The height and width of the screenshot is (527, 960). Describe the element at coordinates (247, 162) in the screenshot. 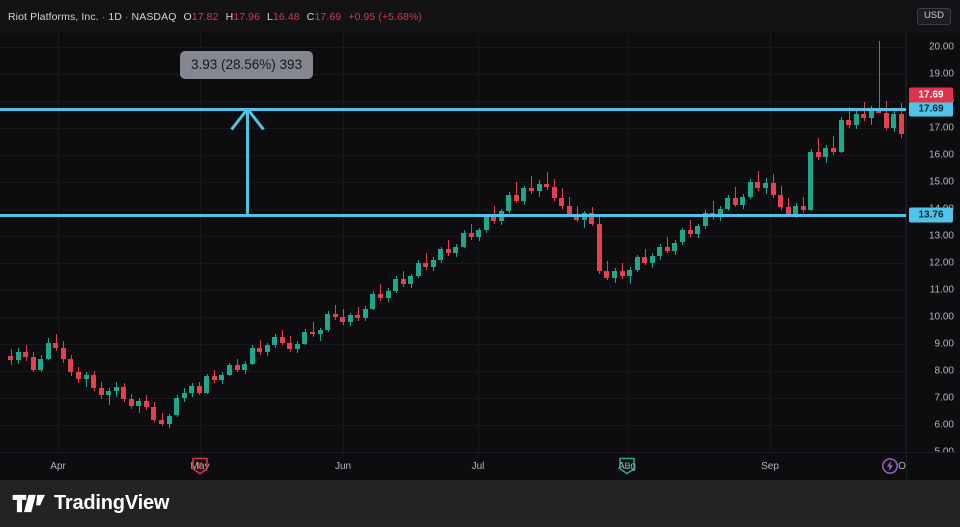

I see `measure-arrow-shaft` at that location.